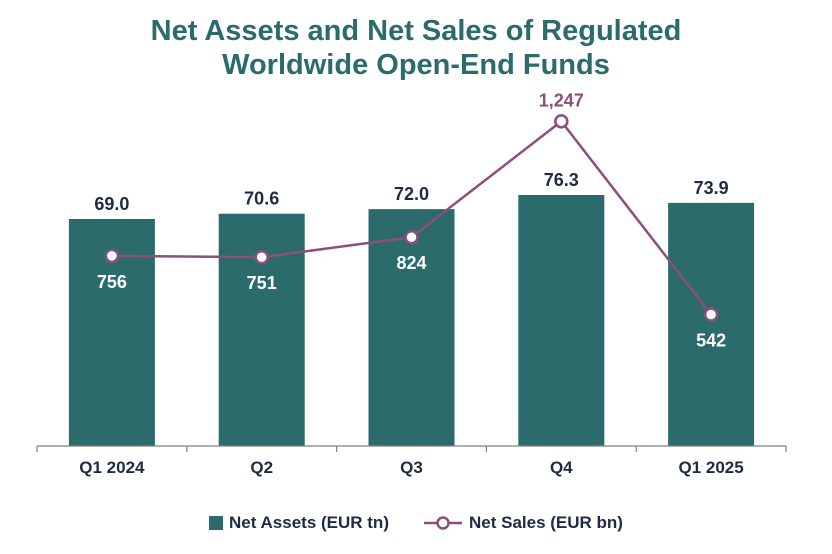  What do you see at coordinates (561, 180) in the screenshot?
I see `bar-data-label-4: 76.3` at bounding box center [561, 180].